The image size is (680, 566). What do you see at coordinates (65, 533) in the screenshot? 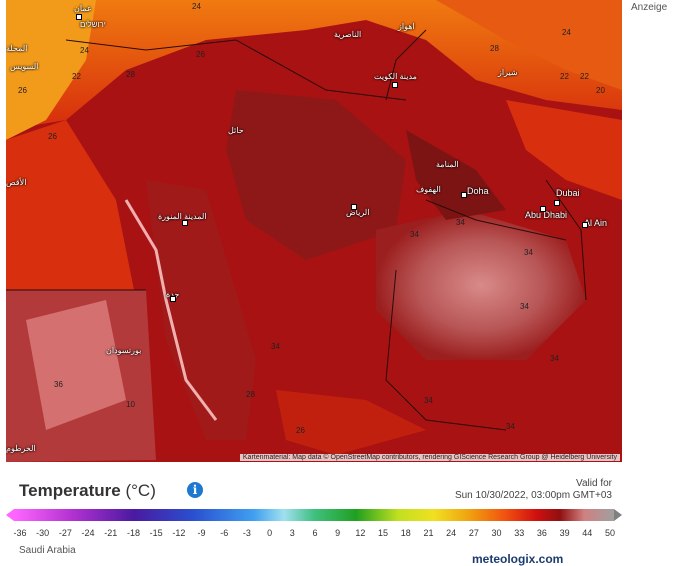
I see `scale-tick-label: -27` at bounding box center [65, 533].